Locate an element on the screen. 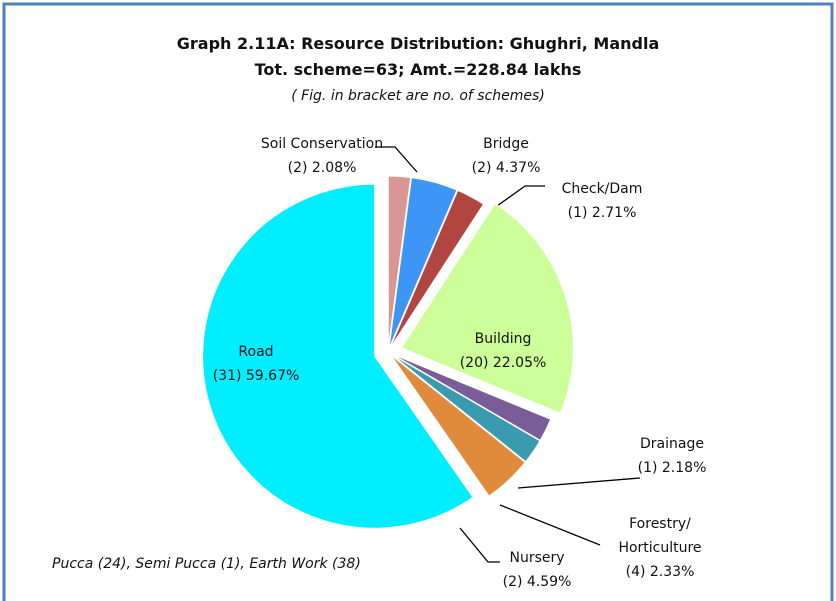 The width and height of the screenshot is (836, 601). slice-label: Nursery is located at coordinates (537, 558).